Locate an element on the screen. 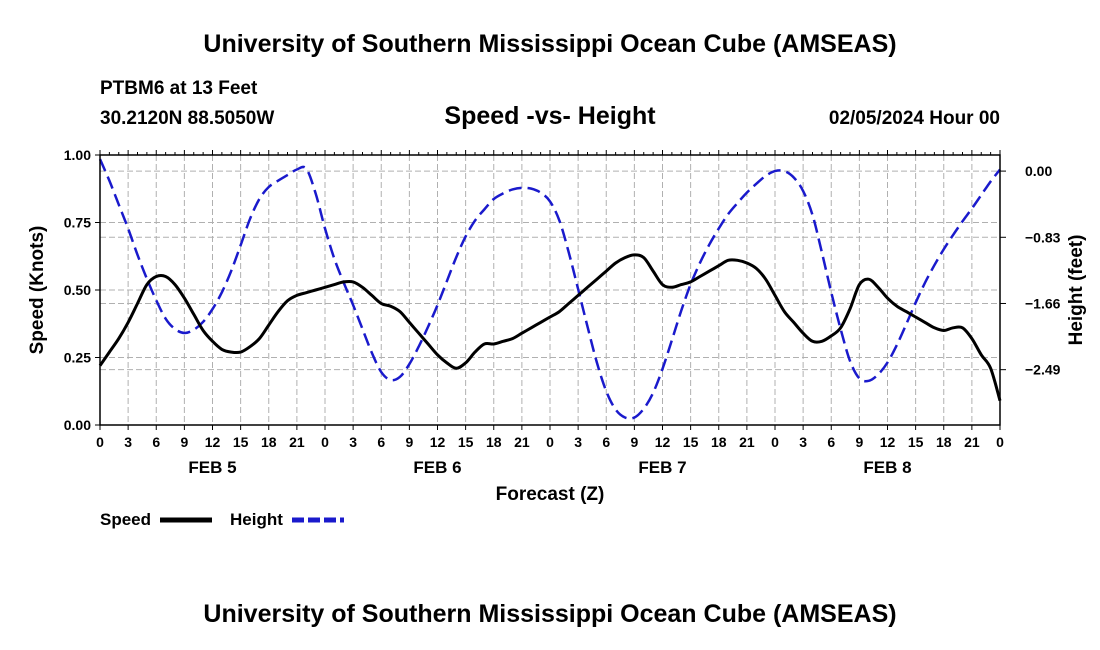 Image resolution: width=1100 pixels, height=650 pixels. y-tick-label-left: 0.50 is located at coordinates (77, 290).